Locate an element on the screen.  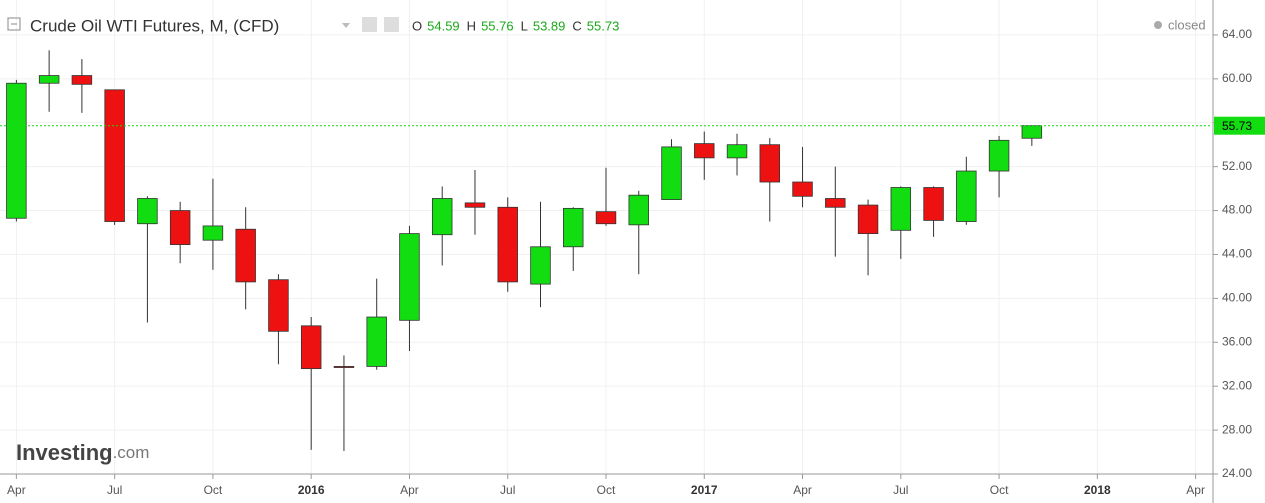
ohlc-key: O is located at coordinates (417, 25).